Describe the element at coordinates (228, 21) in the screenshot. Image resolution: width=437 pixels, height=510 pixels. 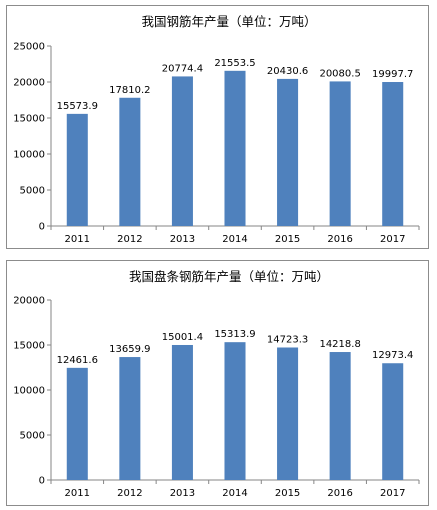
I see `chart-title: 我国钢筋年产量（单位：万吨）` at that location.